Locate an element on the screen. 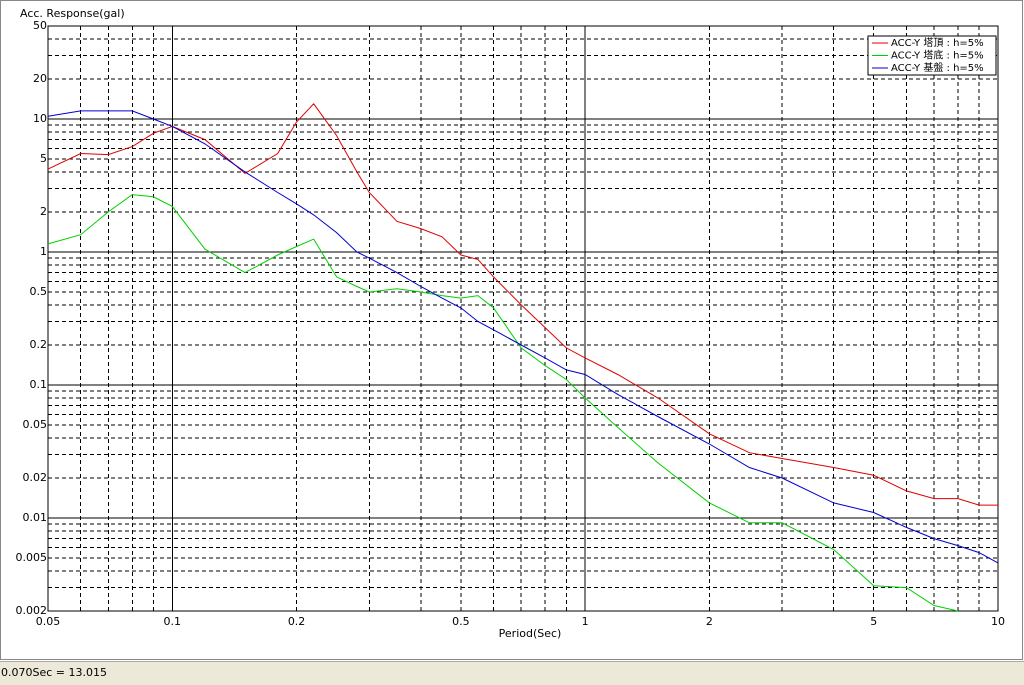  x-tick-label: 0.2 is located at coordinates (297, 621).